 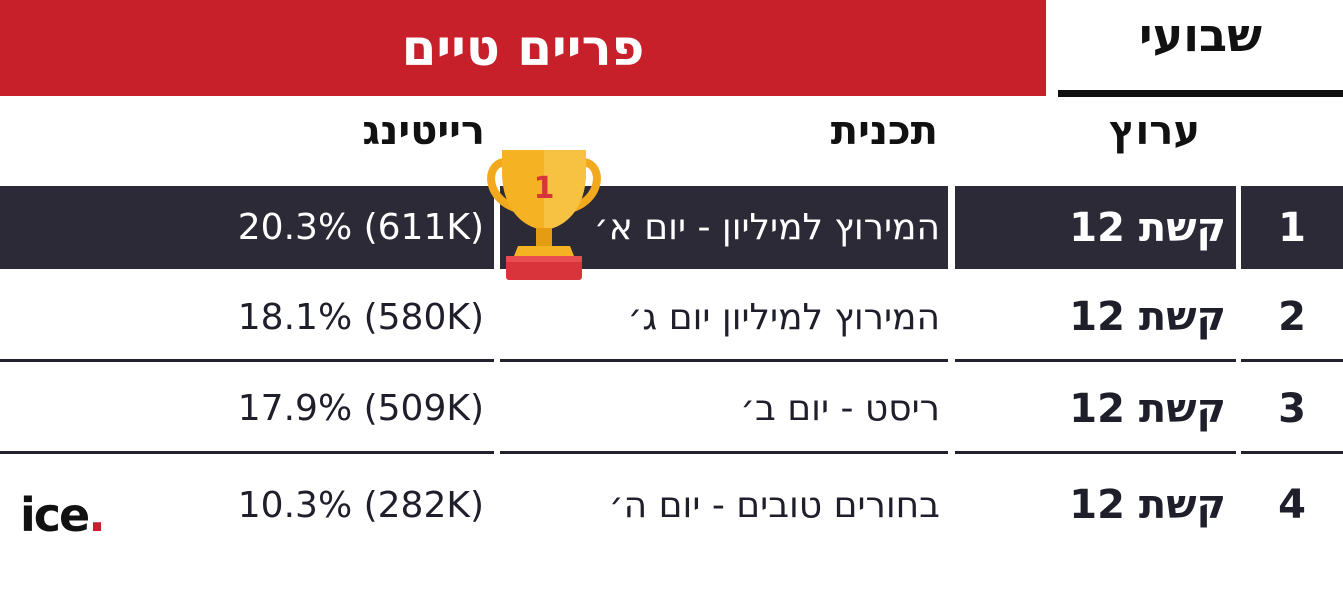 I want to click on tab-weekly: שבועי, so click(x=1200, y=48).